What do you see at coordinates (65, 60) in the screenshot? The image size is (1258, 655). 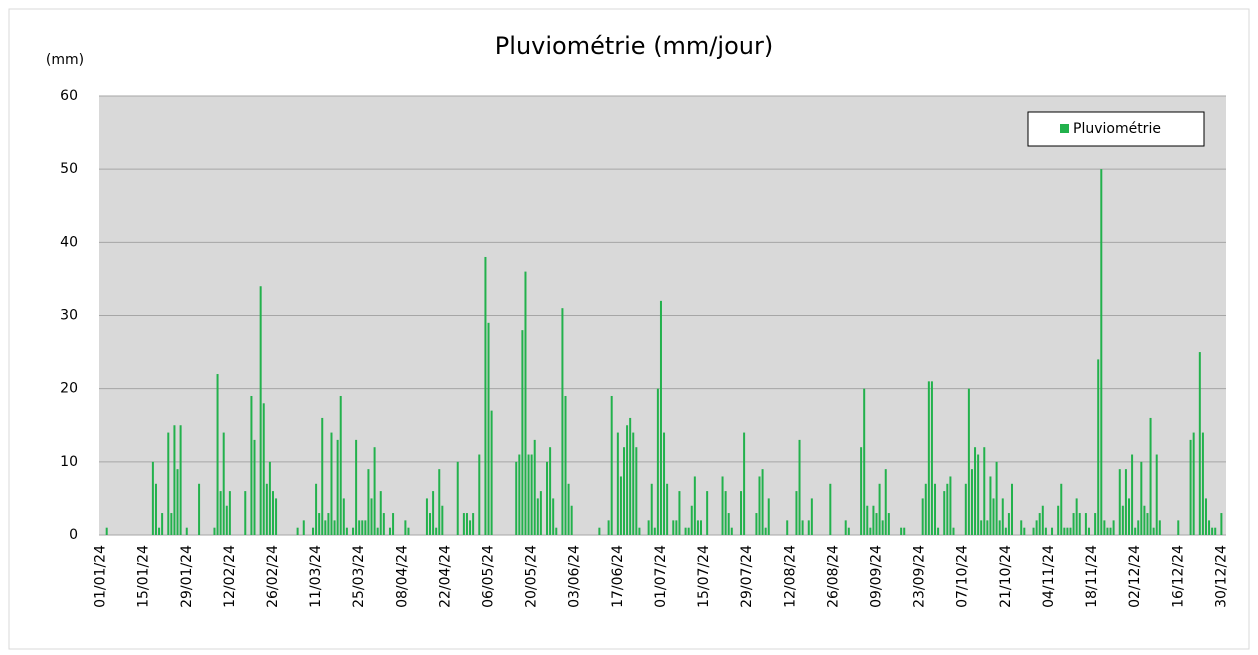 I see `y-axis-label: (mm)` at bounding box center [65, 60].